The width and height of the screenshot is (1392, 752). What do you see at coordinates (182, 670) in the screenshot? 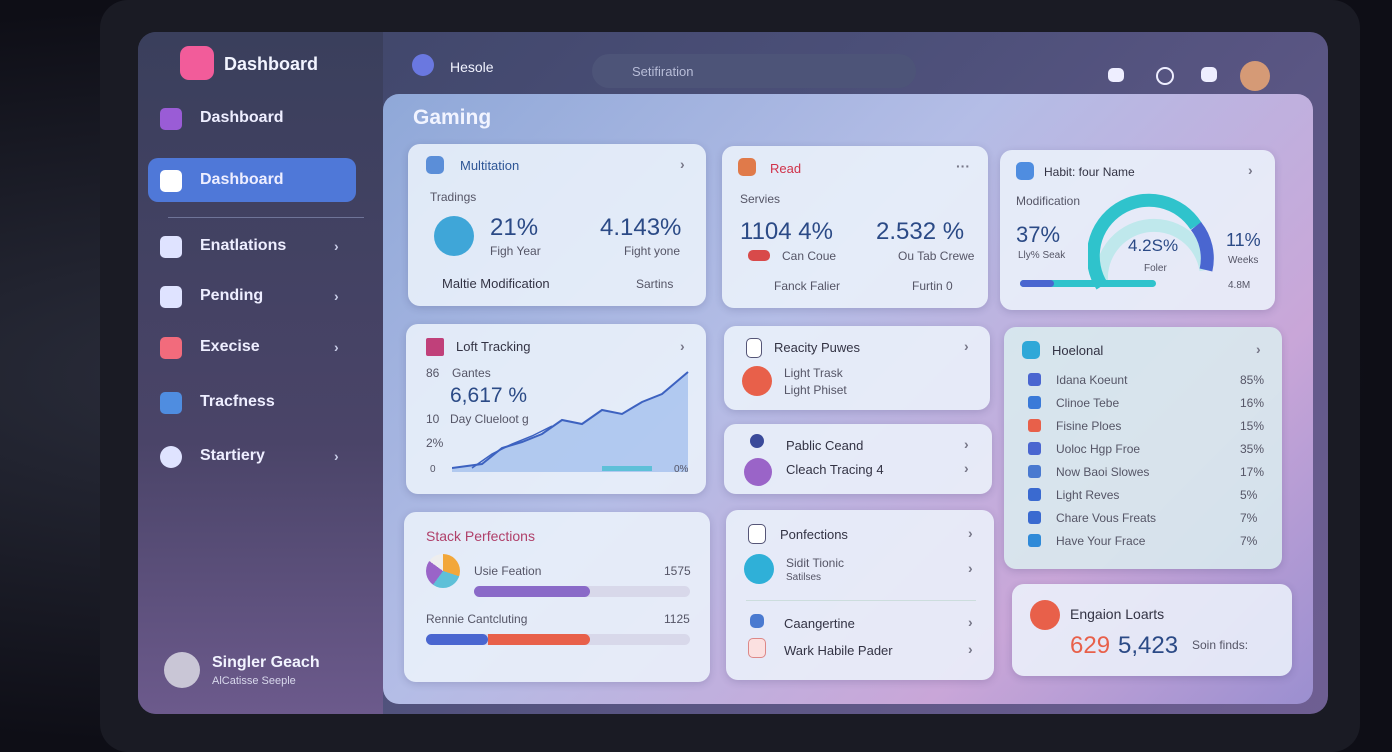
I see `profile-avatar` at bounding box center [182, 670].